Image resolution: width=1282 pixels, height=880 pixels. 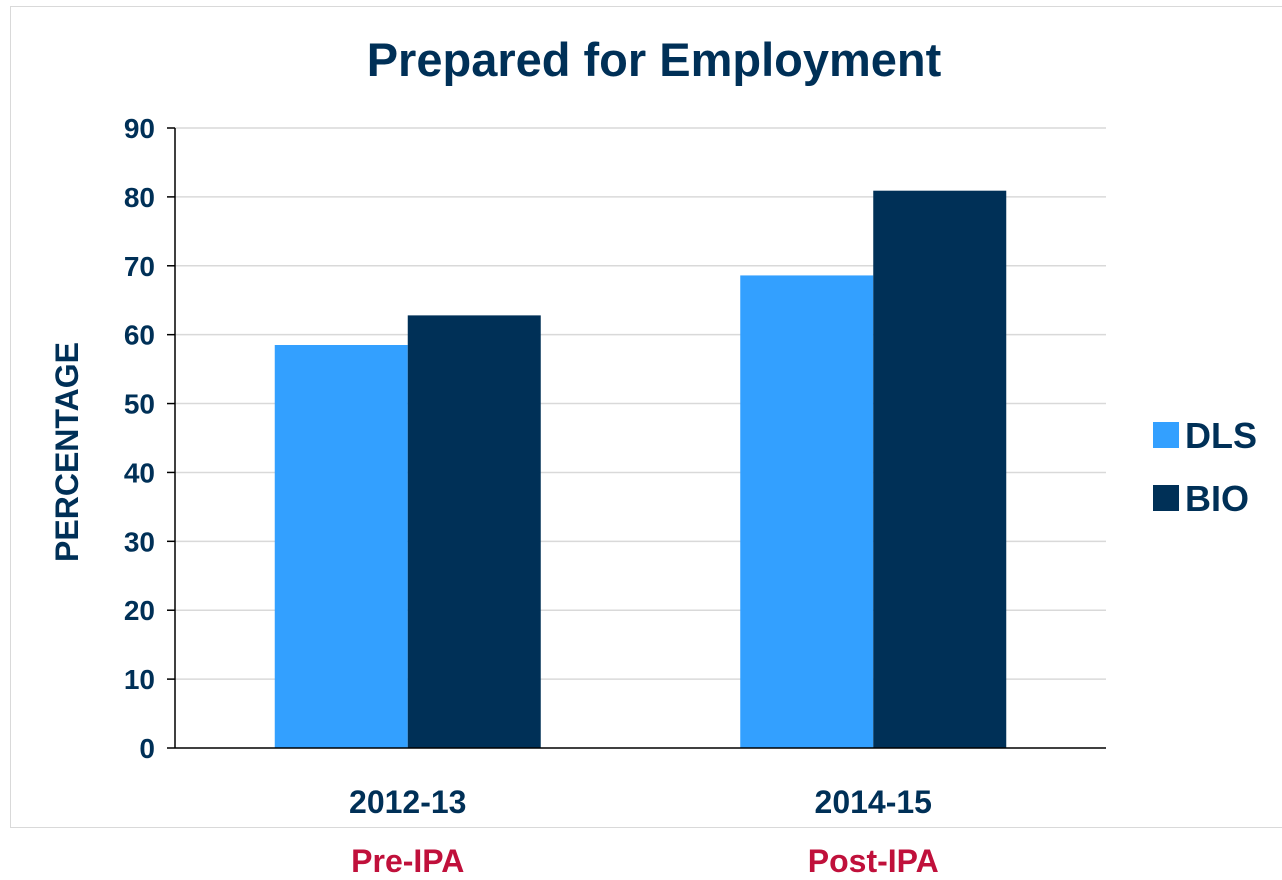 I want to click on y-tick-label: 90, so click(x=139, y=128).